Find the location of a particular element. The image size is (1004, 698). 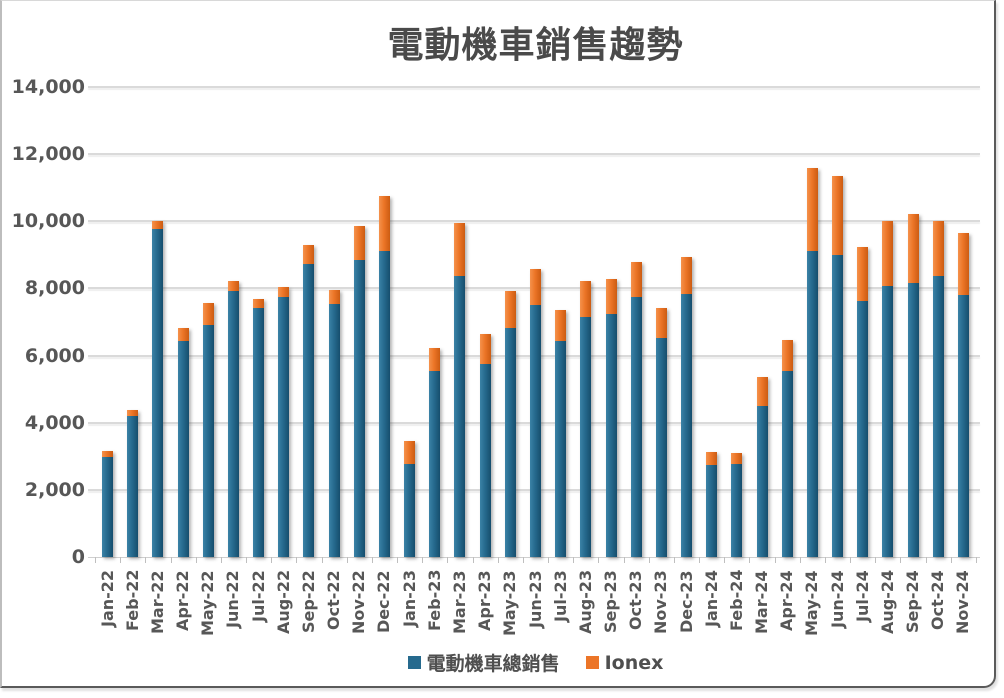

x-axis-label: Jun-22 is located at coordinates (233, 599).